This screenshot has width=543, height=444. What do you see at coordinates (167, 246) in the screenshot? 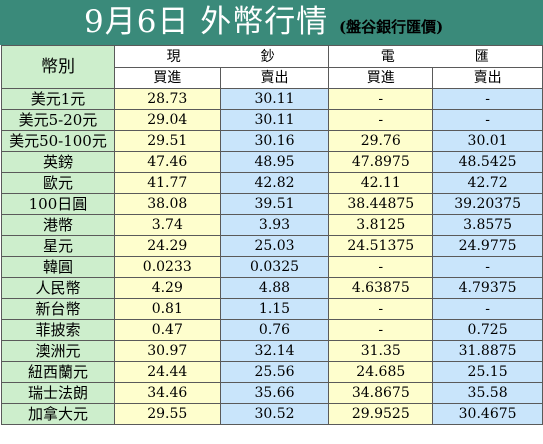
I see `cash-buy-cell: 24.29` at bounding box center [167, 246].